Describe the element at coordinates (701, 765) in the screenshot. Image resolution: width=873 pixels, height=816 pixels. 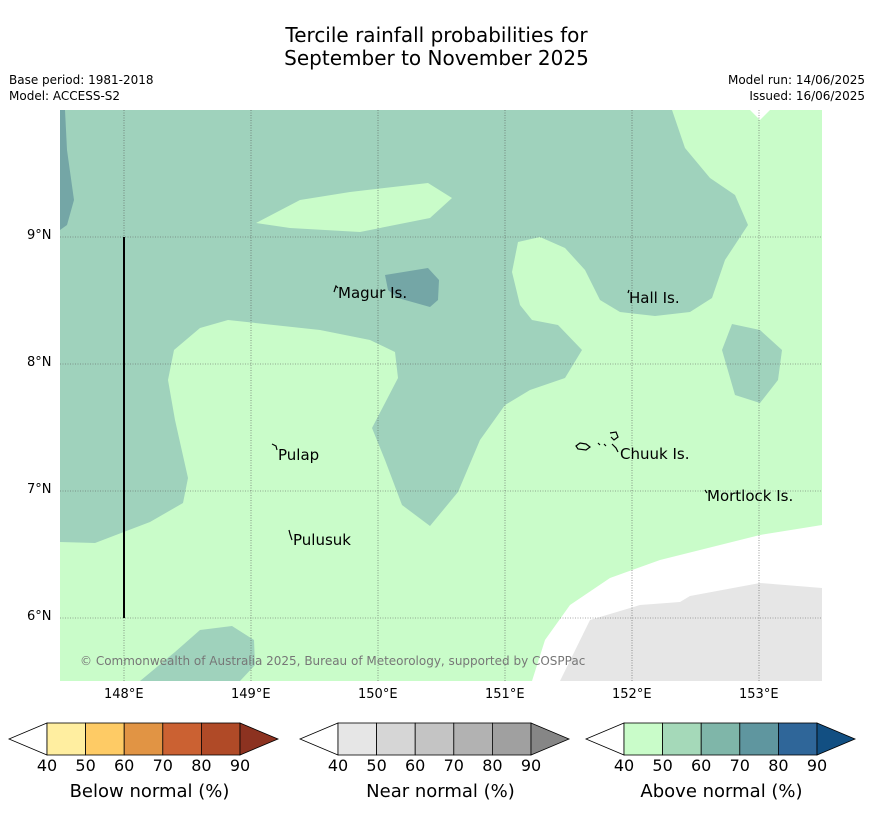
I see `above-colorbar-tick-60: 60` at that location.